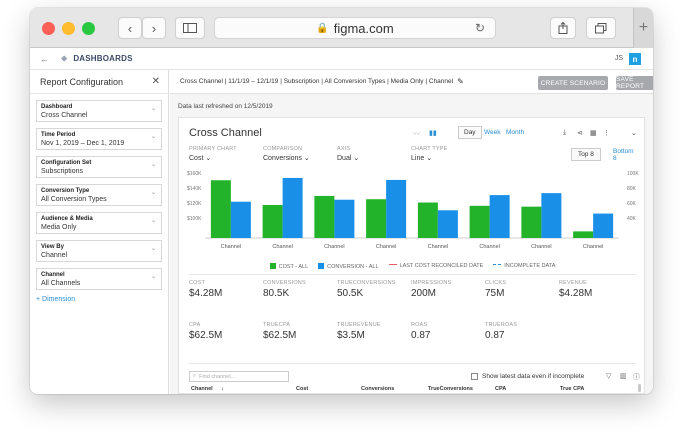 The image size is (682, 445). What do you see at coordinates (378, 389) in the screenshot?
I see `column-header: Conversions` at bounding box center [378, 389].